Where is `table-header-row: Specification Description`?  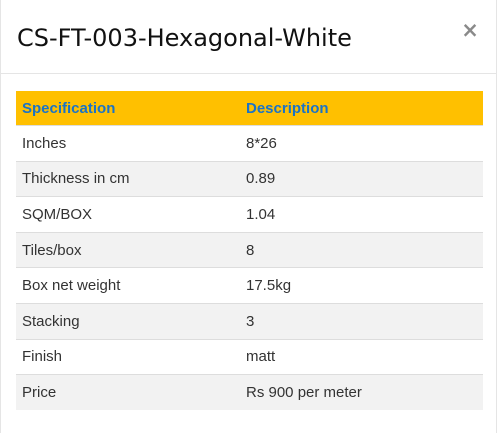 table-header-row: Specification Description is located at coordinates (249, 108).